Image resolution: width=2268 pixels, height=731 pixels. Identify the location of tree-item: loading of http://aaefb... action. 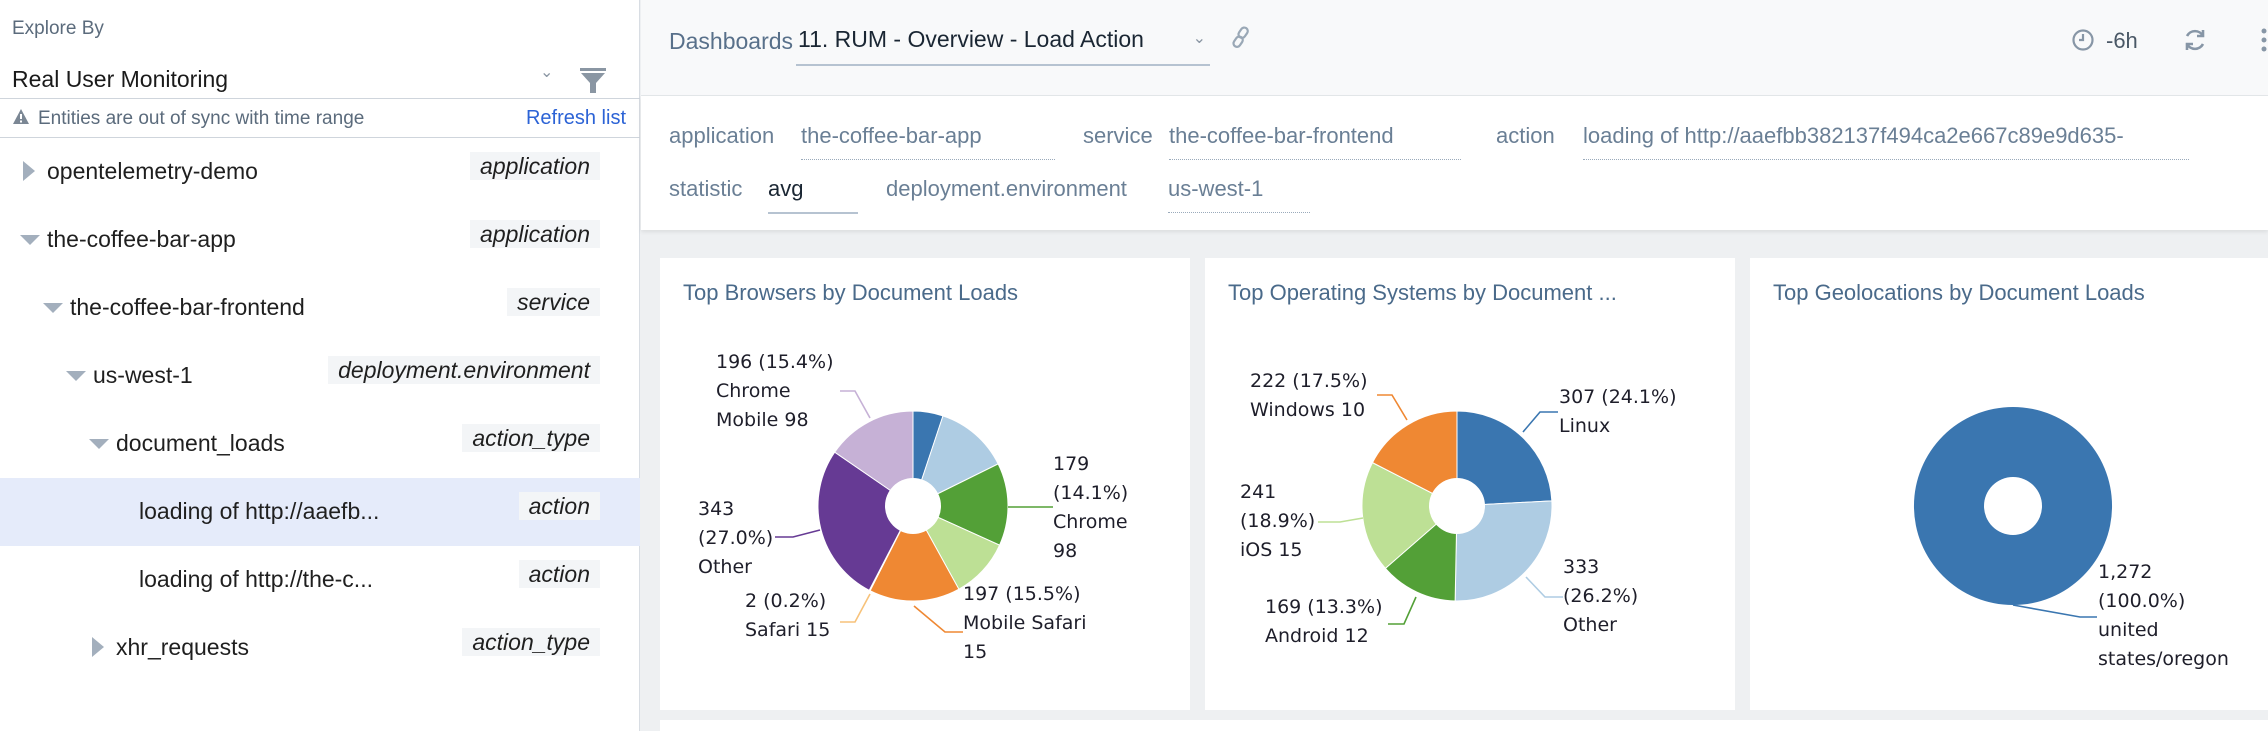
(320, 512).